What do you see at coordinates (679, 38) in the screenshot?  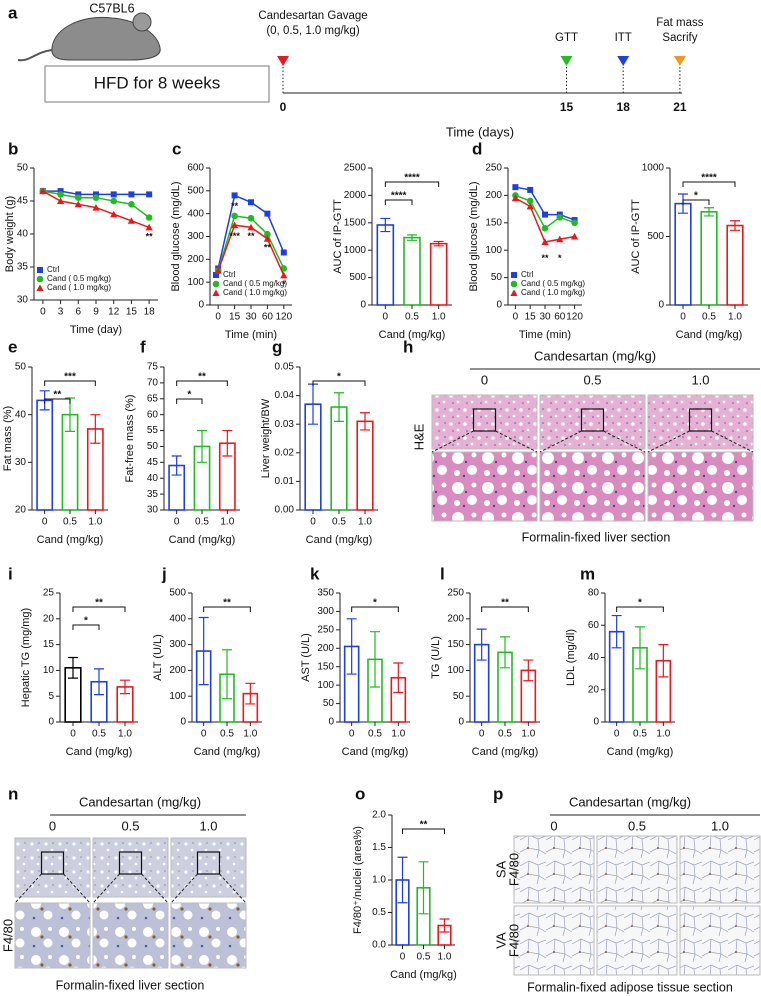 I see `event-label: Sacrify` at bounding box center [679, 38].